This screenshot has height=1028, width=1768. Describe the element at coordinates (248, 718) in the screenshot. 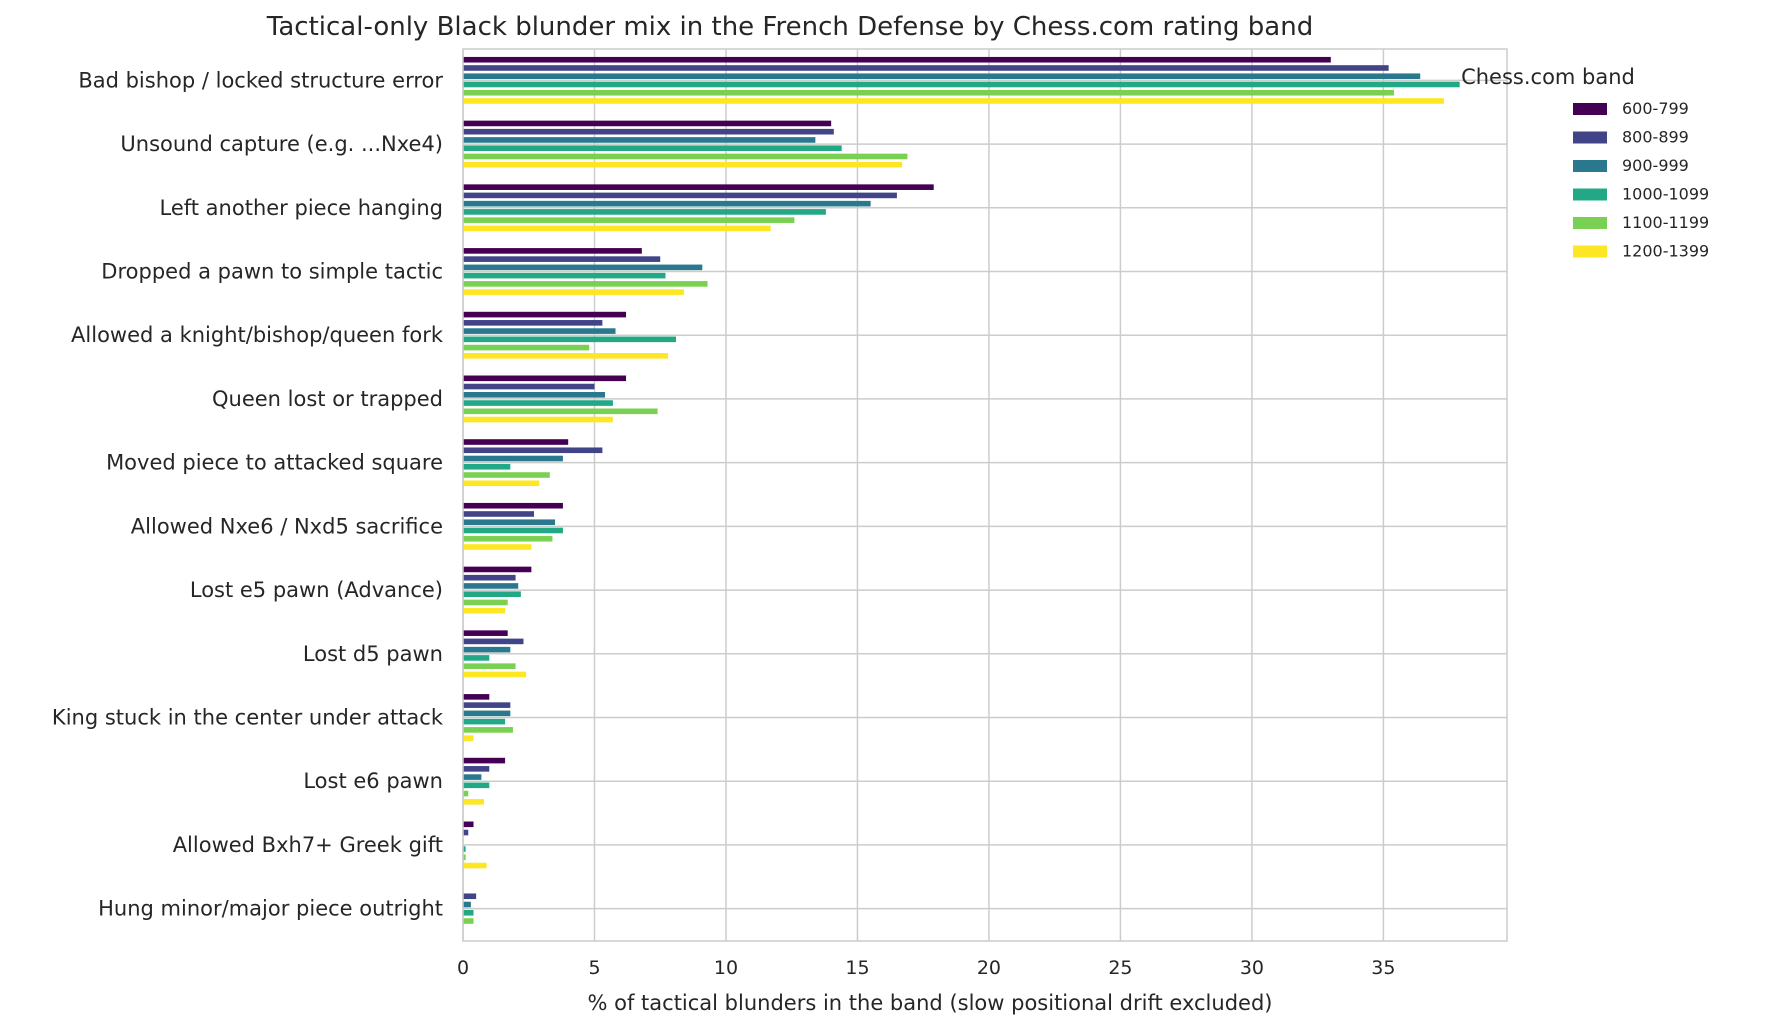

I see `category-label: King stuck in the center under attack` at that location.